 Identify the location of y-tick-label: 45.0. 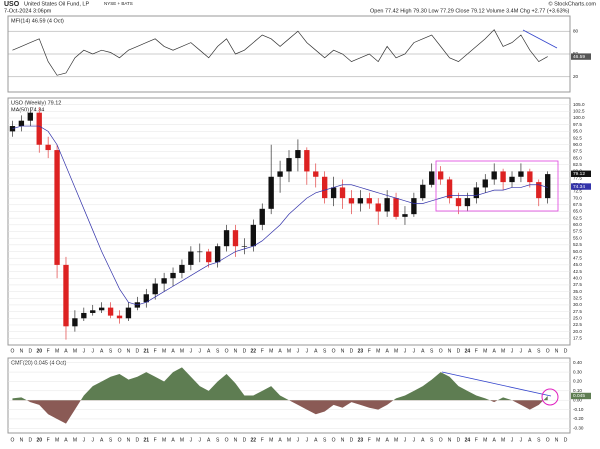
(577, 264).